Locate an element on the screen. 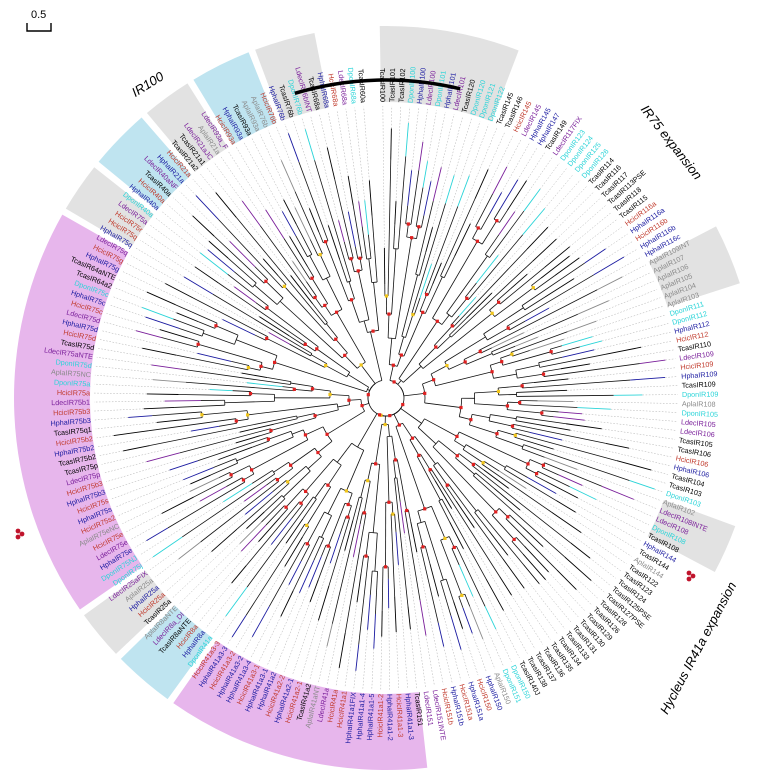  tip-label: AplaIR75NC is located at coordinates (71, 373).